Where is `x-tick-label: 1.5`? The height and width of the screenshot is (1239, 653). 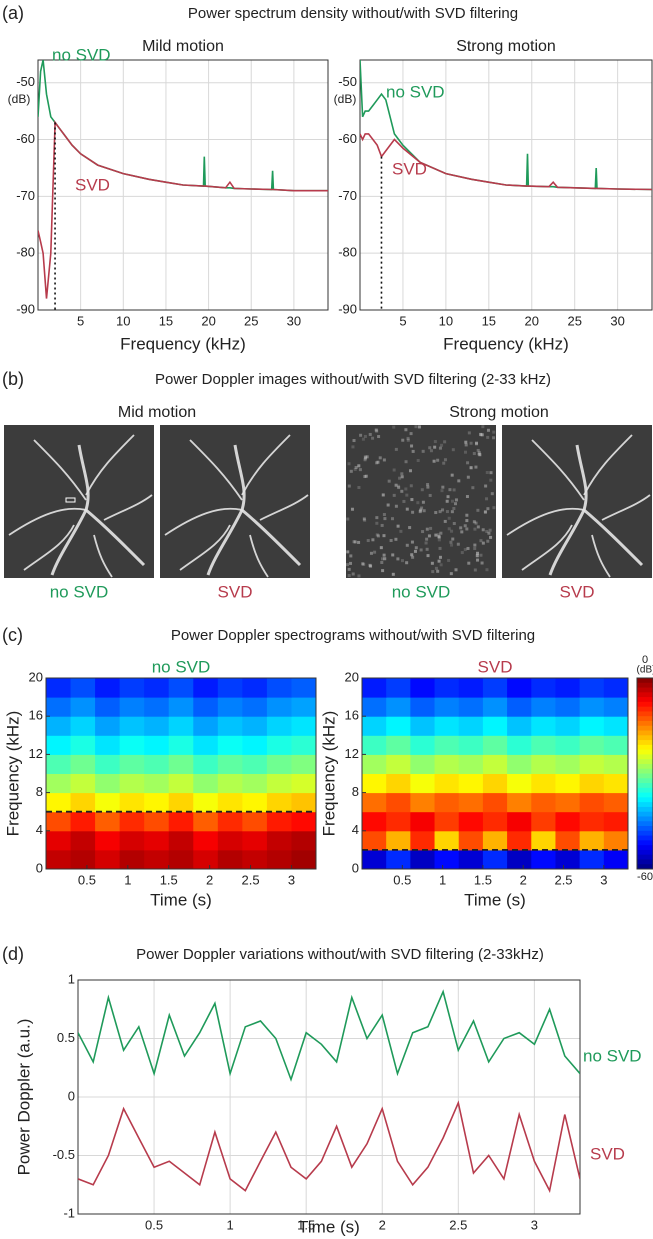 x-tick-label: 1.5 is located at coordinates (169, 879).